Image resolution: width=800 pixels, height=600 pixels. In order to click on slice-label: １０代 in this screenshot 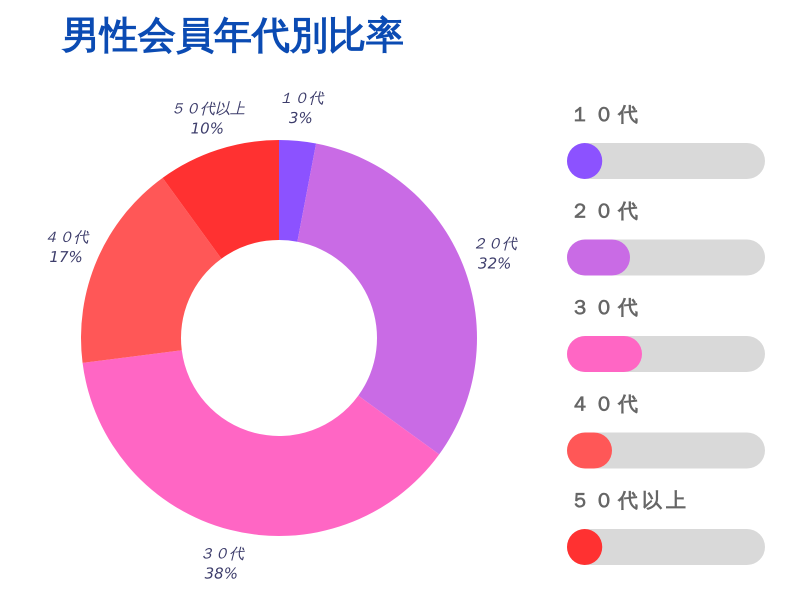, I will do `click(301, 98)`.